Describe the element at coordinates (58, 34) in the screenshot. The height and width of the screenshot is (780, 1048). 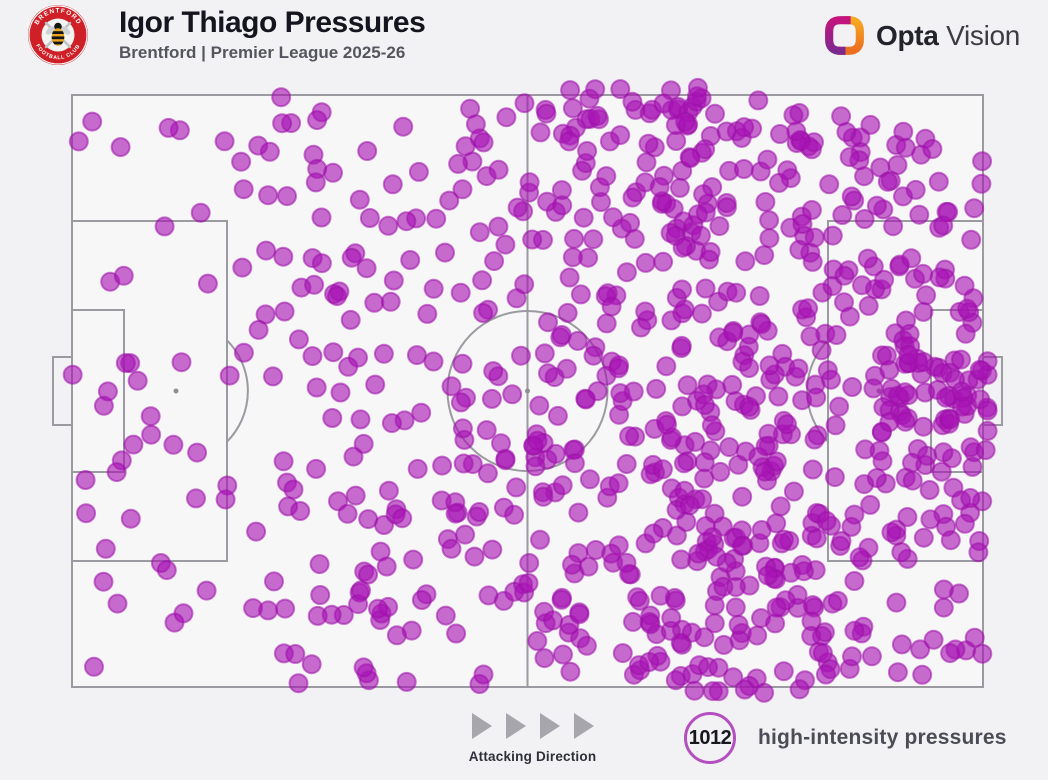
I see `bee-icon` at that location.